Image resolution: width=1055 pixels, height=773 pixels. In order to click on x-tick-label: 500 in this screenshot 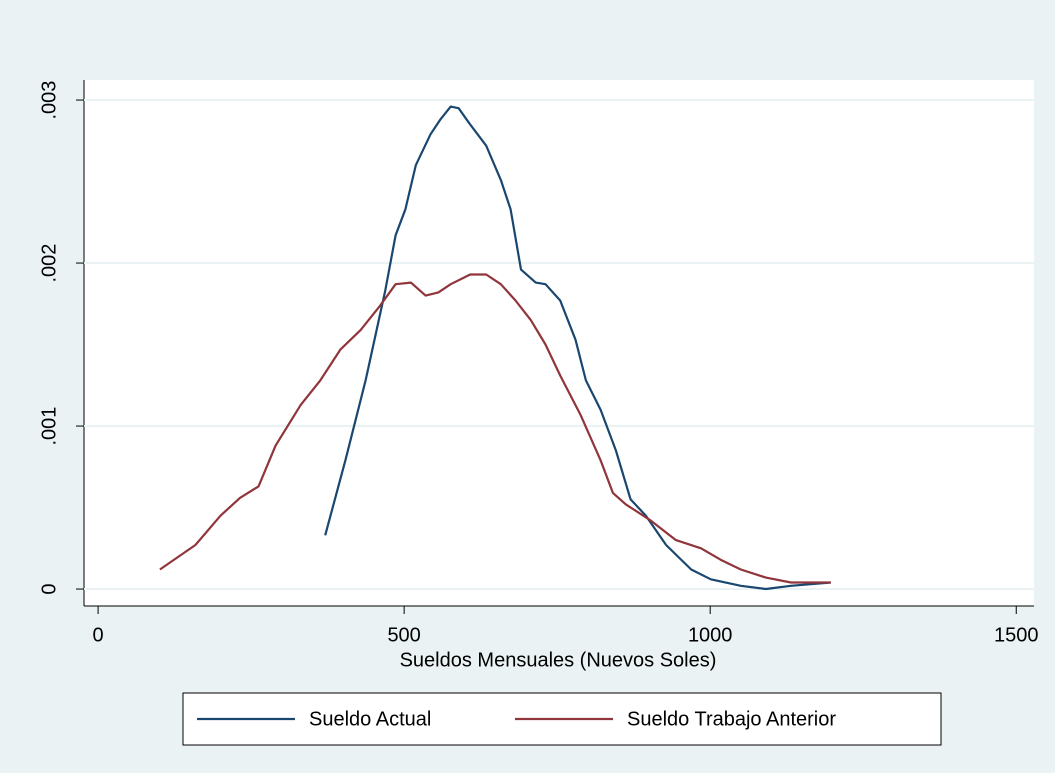, I will do `click(403, 635)`.